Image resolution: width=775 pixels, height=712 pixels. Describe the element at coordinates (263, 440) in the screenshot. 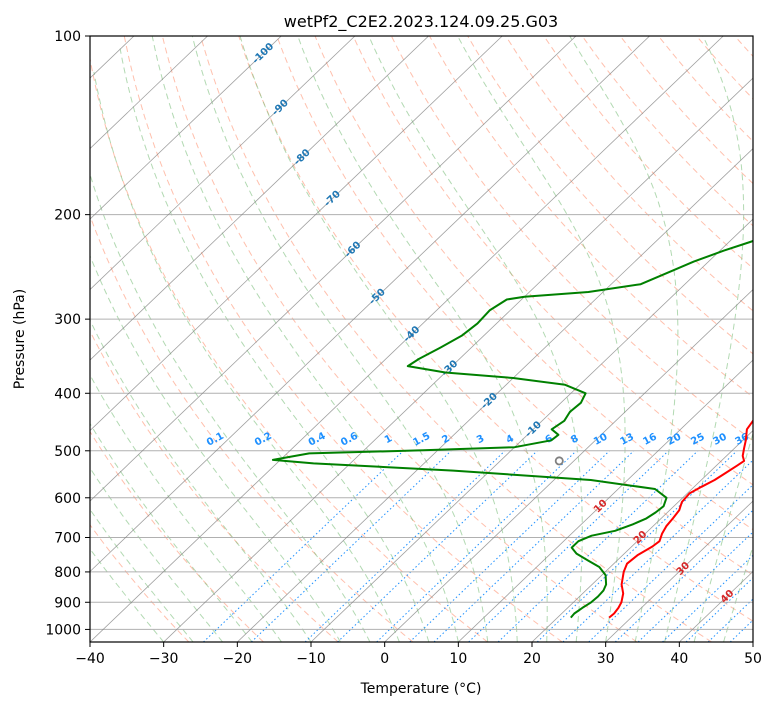

I see `mixing-ratio-label: 0.2` at that location.